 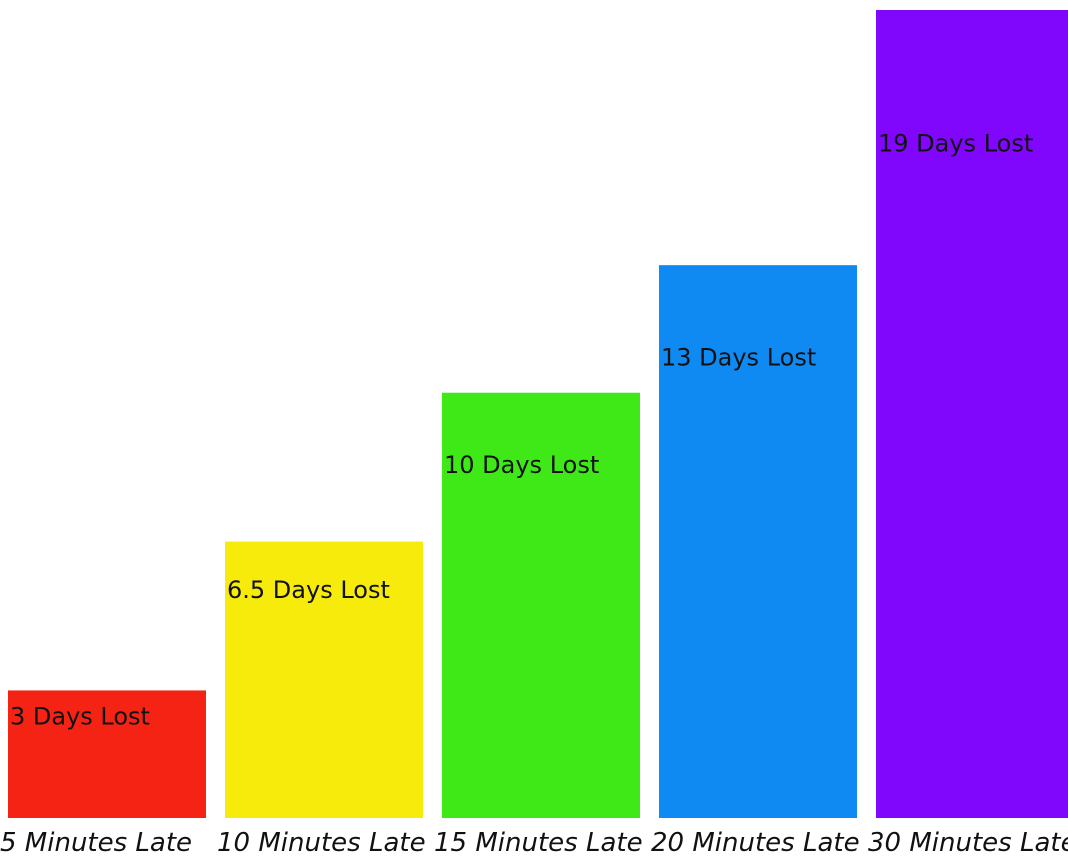 What do you see at coordinates (955, 143) in the screenshot?
I see `bar-data-label-5: 19 Days Lost` at bounding box center [955, 143].